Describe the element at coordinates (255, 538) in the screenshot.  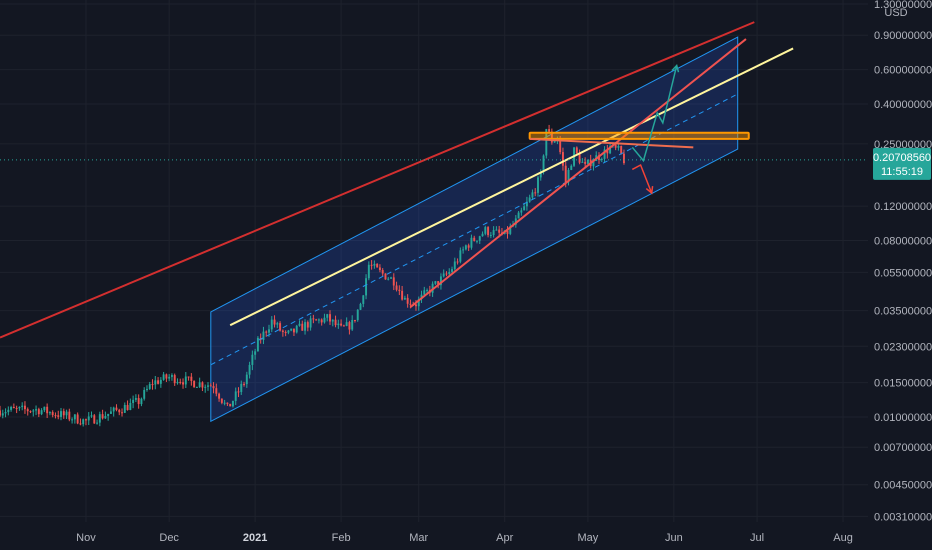
I see `x-tick-label: 2021` at that location.